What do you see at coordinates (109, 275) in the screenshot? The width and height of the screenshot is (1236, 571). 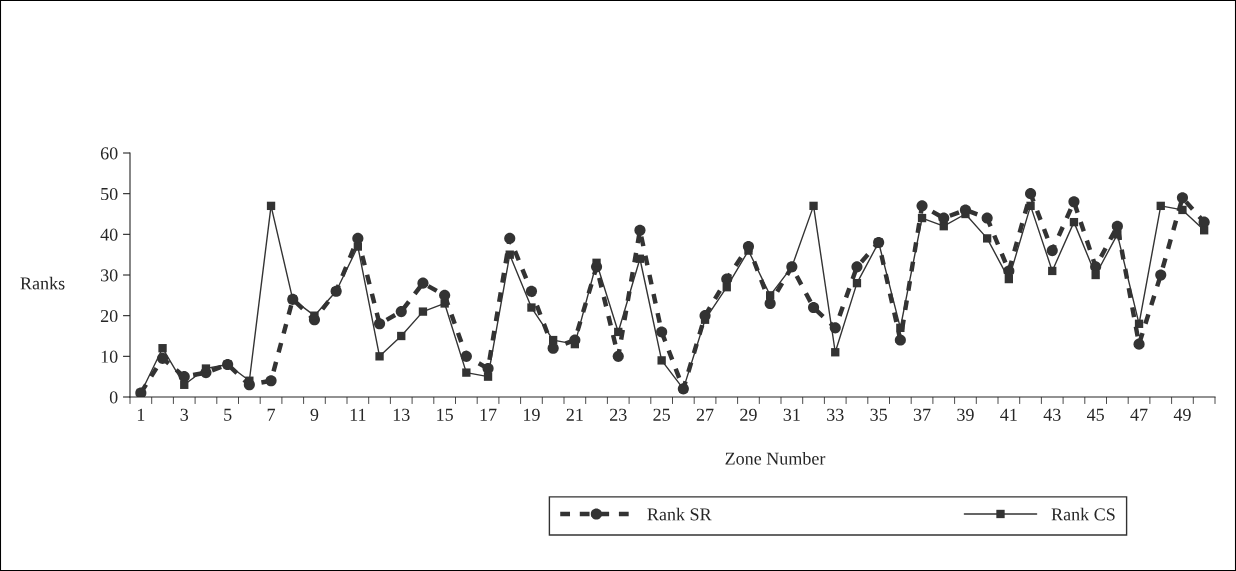 I see `y-tick-label: 30` at bounding box center [109, 275].